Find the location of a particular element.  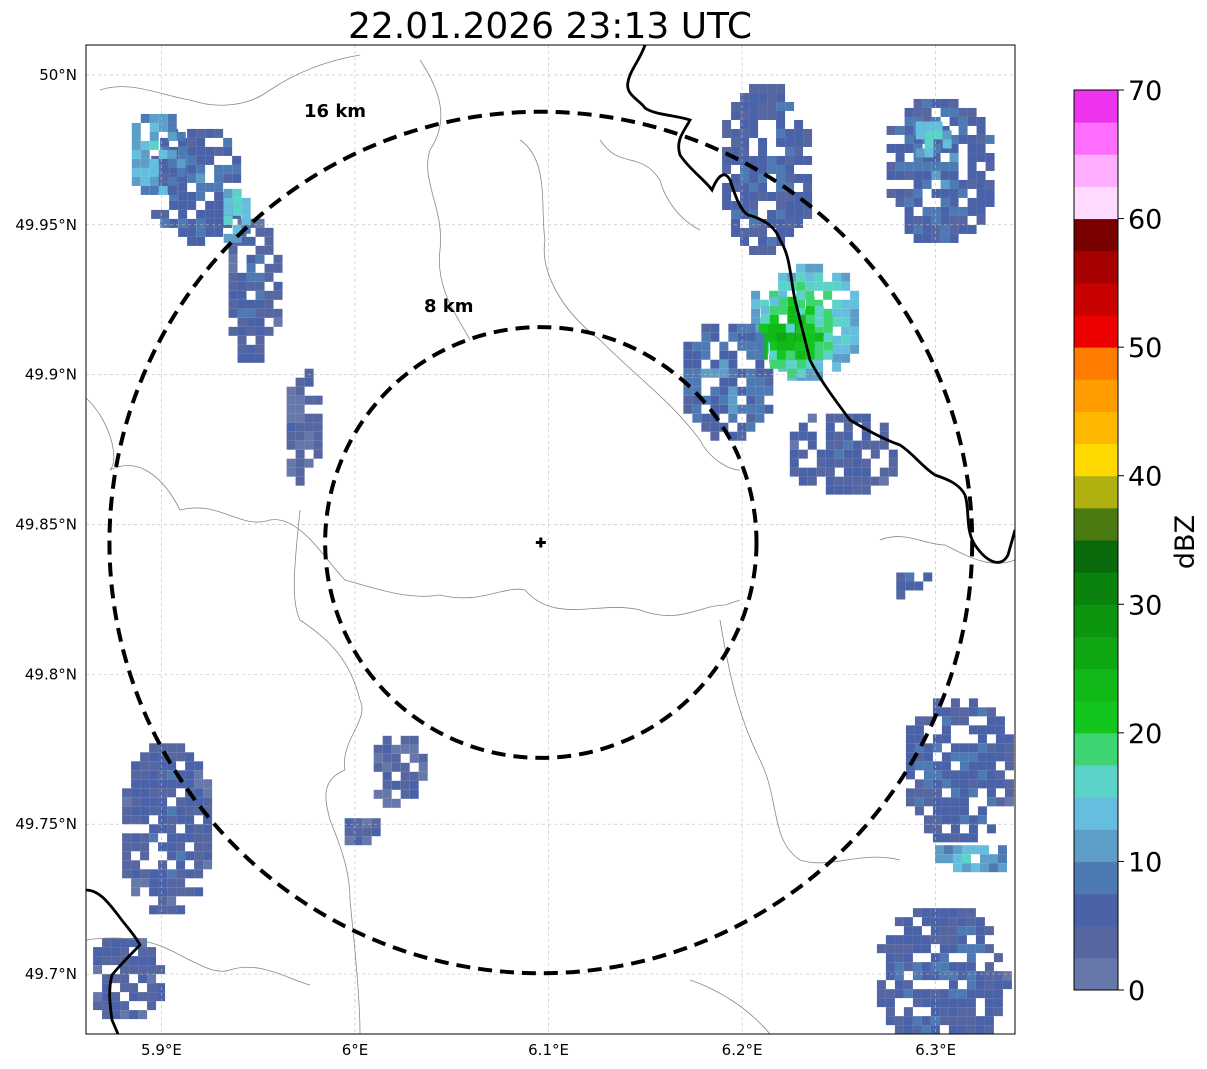

colorbar-frame is located at coordinates (1096, 540).